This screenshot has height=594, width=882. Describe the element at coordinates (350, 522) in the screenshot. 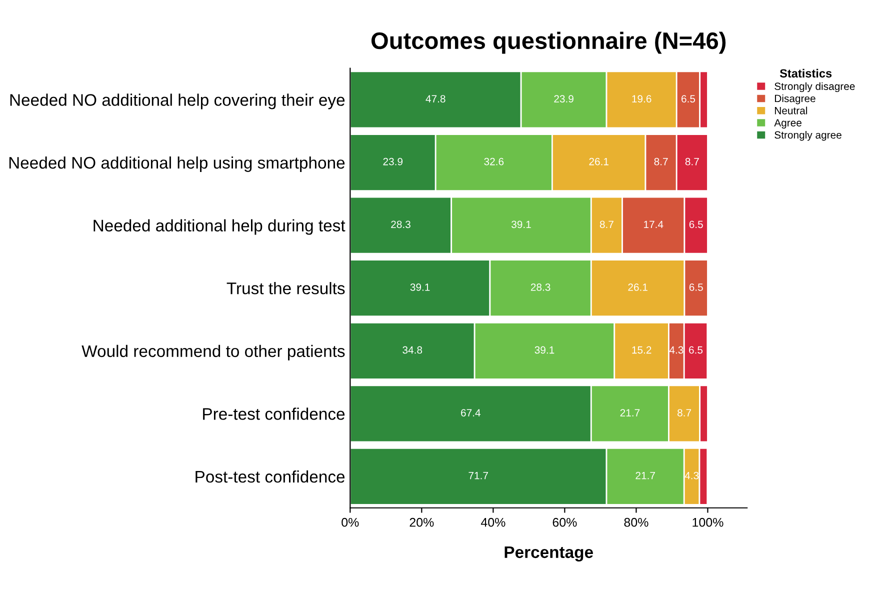

I see `x-tick-label: 0%` at that location.